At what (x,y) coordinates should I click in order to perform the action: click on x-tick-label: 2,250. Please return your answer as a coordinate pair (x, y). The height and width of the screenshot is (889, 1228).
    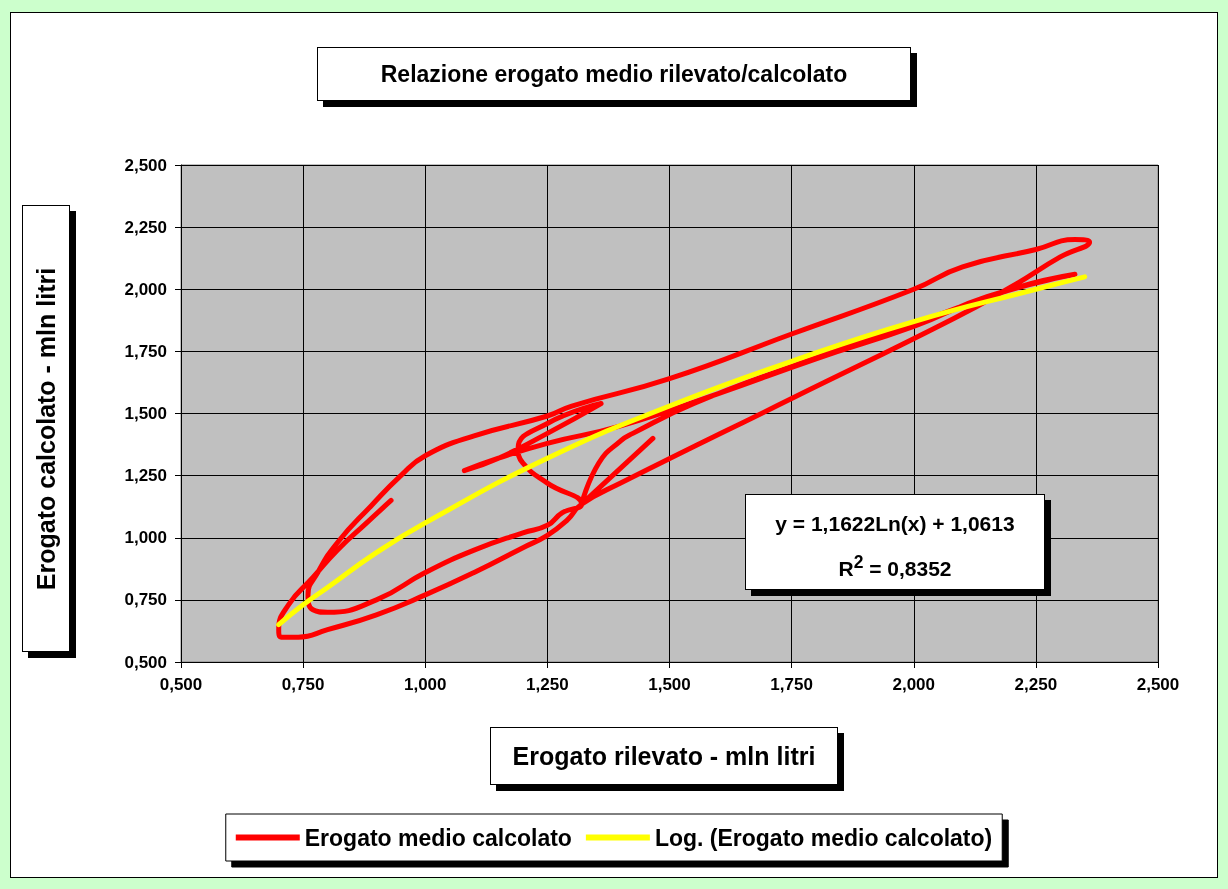
    Looking at the image, I should click on (1036, 684).